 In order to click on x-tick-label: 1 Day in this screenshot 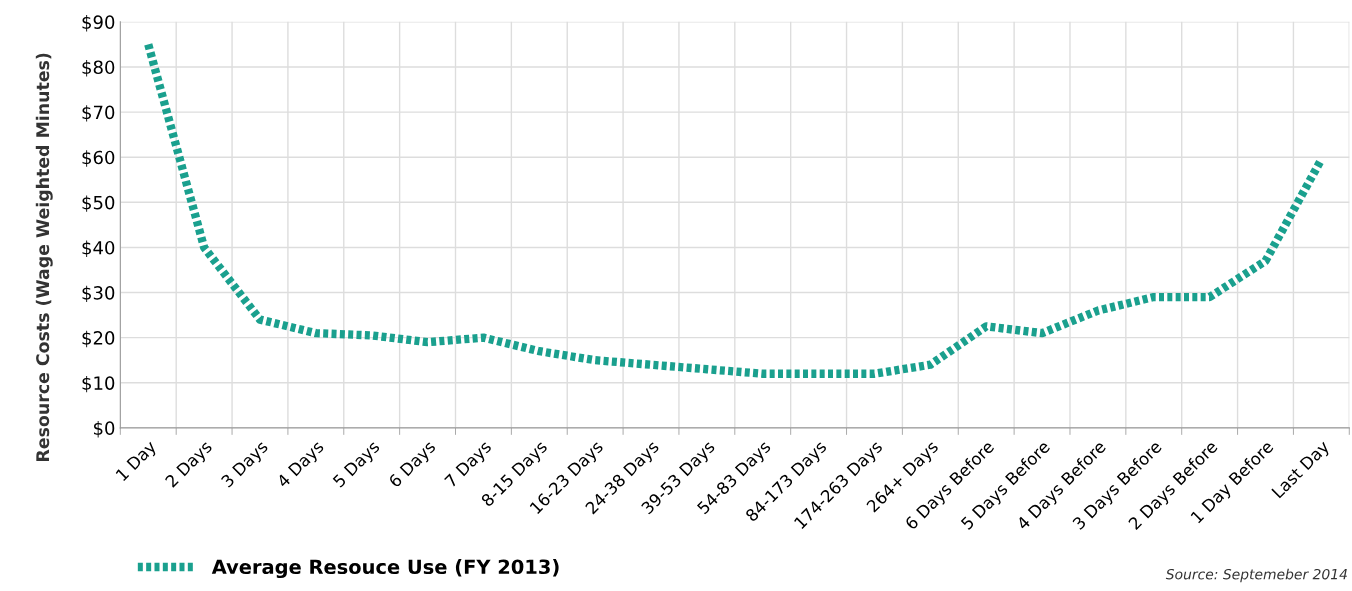, I will do `click(137, 461)`.